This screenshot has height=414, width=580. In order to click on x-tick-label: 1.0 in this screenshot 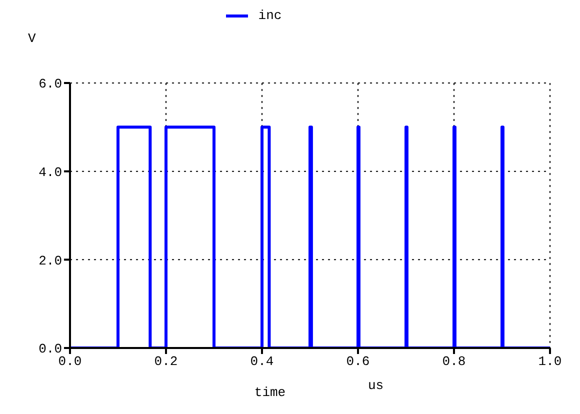, I will do `click(550, 362)`.